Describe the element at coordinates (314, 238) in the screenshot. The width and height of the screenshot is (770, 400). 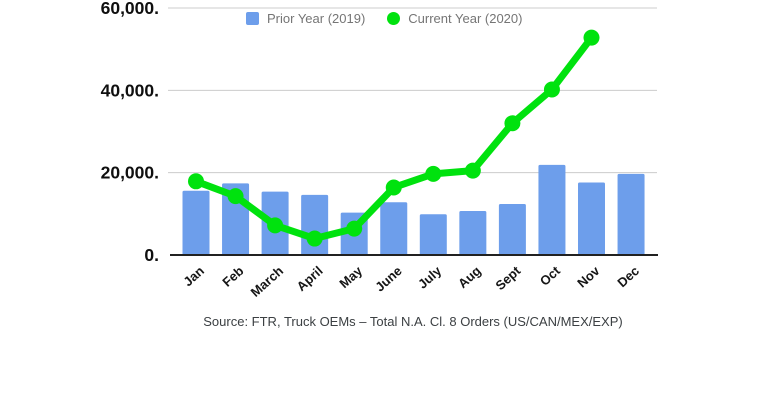
I see `point-april` at that location.